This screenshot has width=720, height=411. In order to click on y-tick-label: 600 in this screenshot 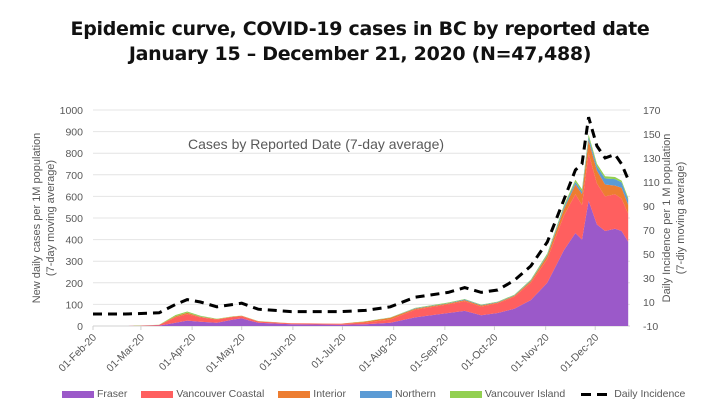, I will do `click(74, 197)`.